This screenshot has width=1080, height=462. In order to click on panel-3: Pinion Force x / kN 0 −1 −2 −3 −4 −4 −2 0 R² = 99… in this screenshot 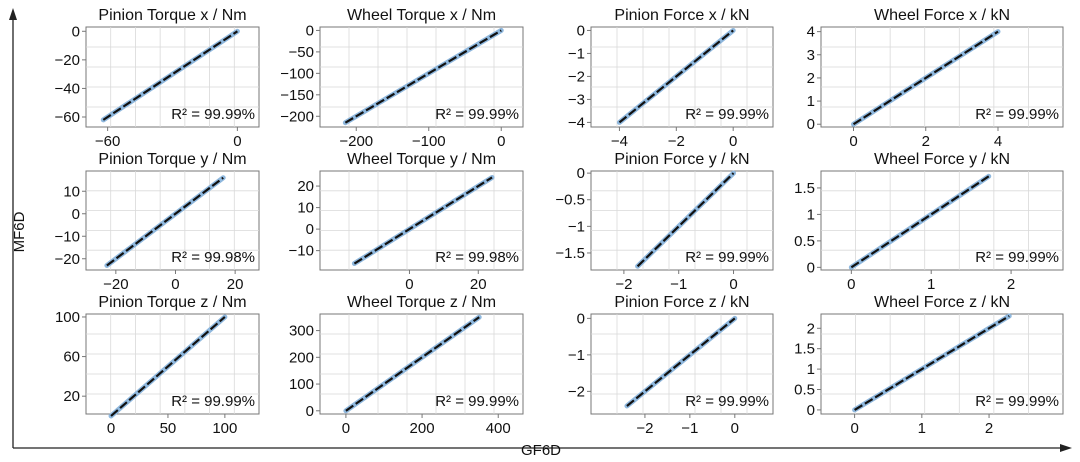, I will do `click(671, 78)`.